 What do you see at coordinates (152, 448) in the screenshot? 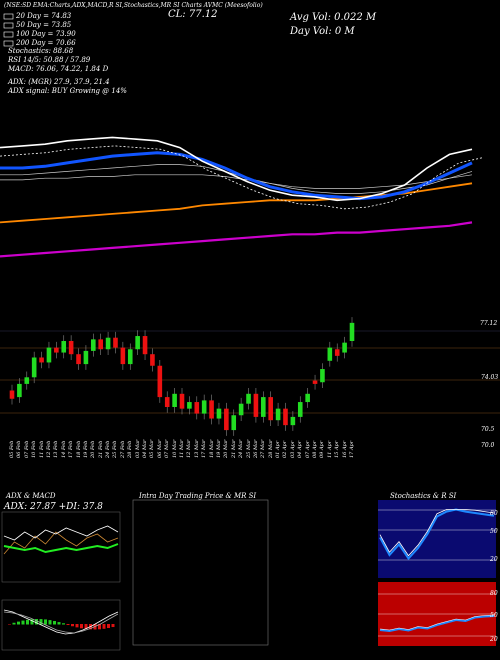
I see `date-tick-label: 05 Mar` at bounding box center [152, 448].